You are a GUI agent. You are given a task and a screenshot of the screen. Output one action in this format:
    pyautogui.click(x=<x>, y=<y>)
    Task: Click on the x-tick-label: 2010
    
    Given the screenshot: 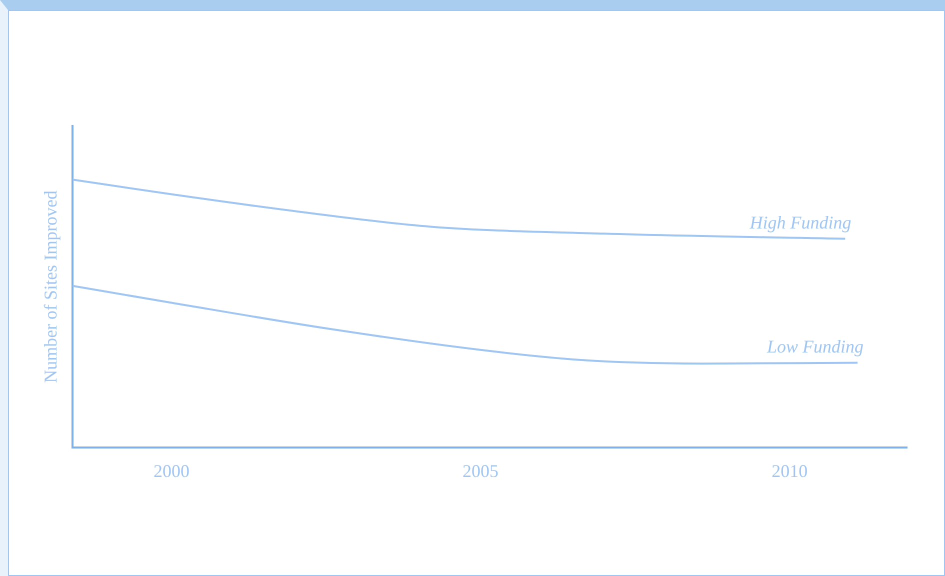 What is the action you would take?
    pyautogui.click(x=790, y=470)
    